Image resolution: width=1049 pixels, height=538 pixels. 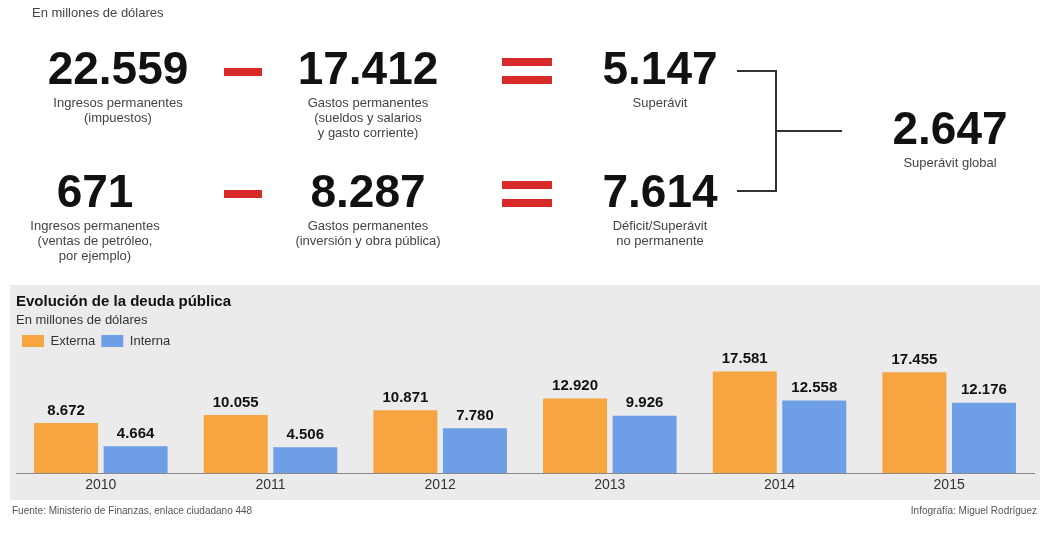 What do you see at coordinates (124, 301) in the screenshot?
I see `chart-title: Evolución de la deuda pública` at bounding box center [124, 301].